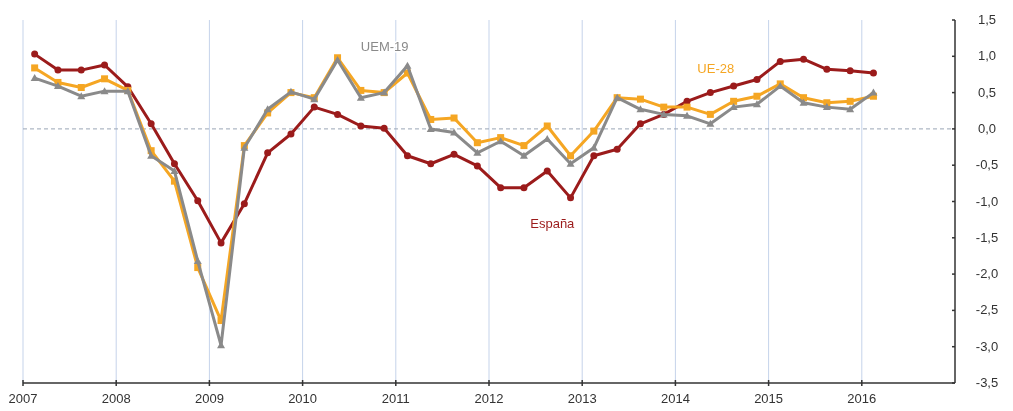 This screenshot has width=1013, height=411. I want to click on y-tick-label: 0,5, so click(987, 92).